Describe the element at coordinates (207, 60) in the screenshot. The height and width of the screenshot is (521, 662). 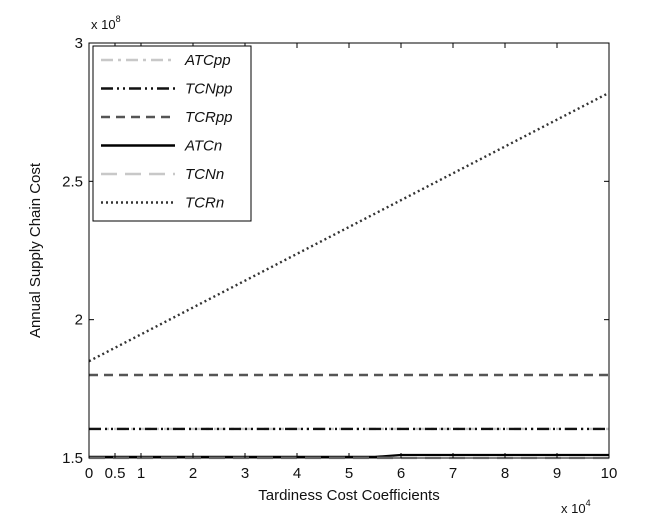
I see `legend-label-atcpp: ATCpp` at that location.